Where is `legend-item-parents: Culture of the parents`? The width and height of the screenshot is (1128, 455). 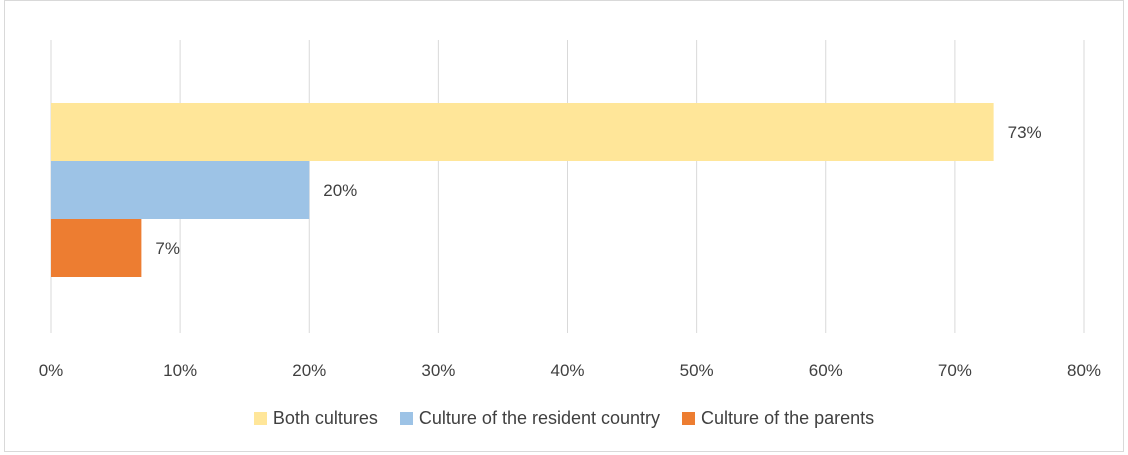
legend-item-parents: Culture of the parents is located at coordinates (778, 418).